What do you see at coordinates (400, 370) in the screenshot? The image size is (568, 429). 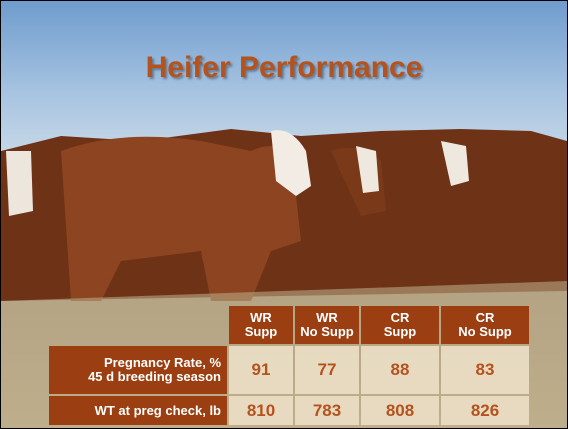 I see `value-cell: 88` at bounding box center [400, 370].